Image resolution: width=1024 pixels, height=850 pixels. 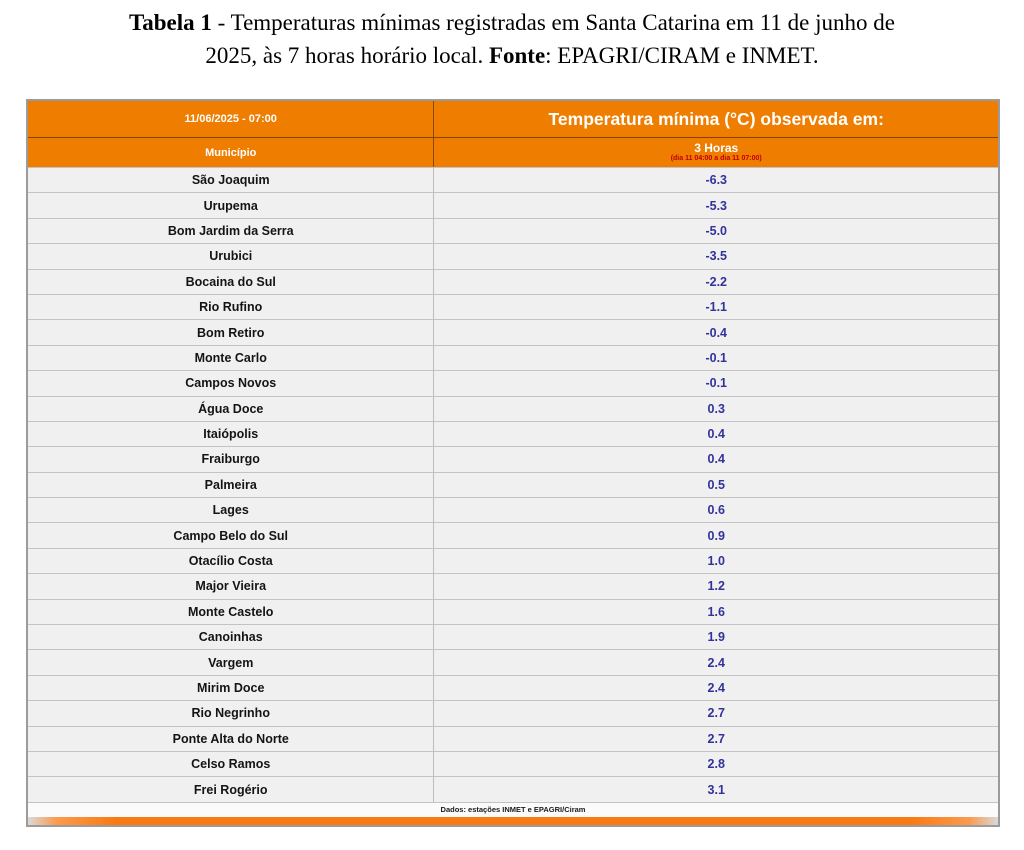 I want to click on table-row: Otacílio Costa 1.0, so click(x=513, y=560).